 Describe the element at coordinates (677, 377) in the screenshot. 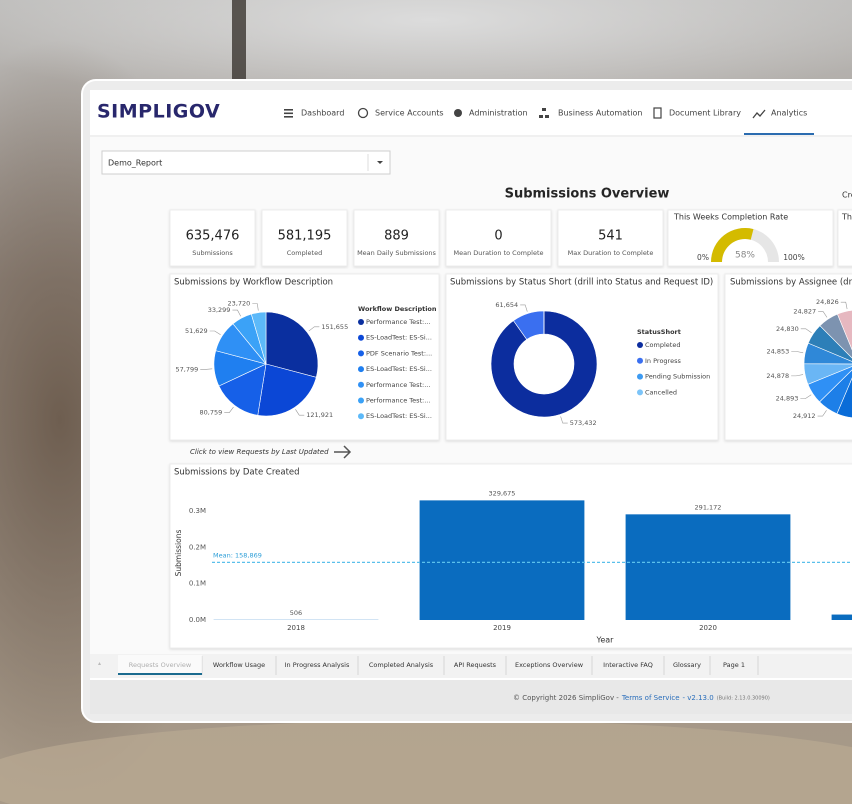

I see `legend-item: Pending Submission` at that location.